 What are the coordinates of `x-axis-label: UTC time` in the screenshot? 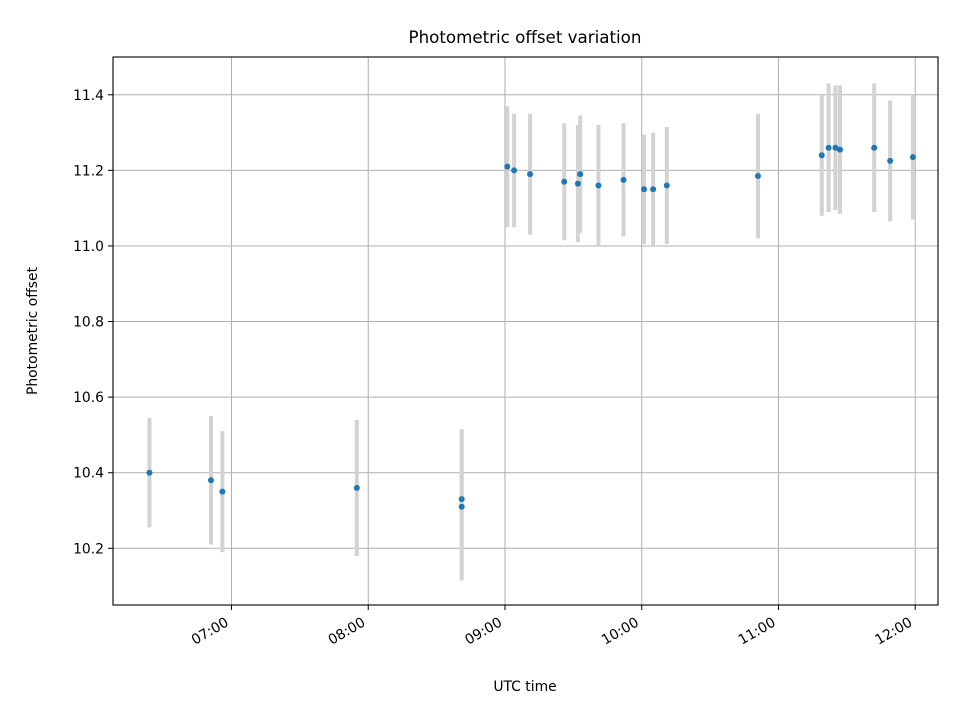 It's located at (524, 687).